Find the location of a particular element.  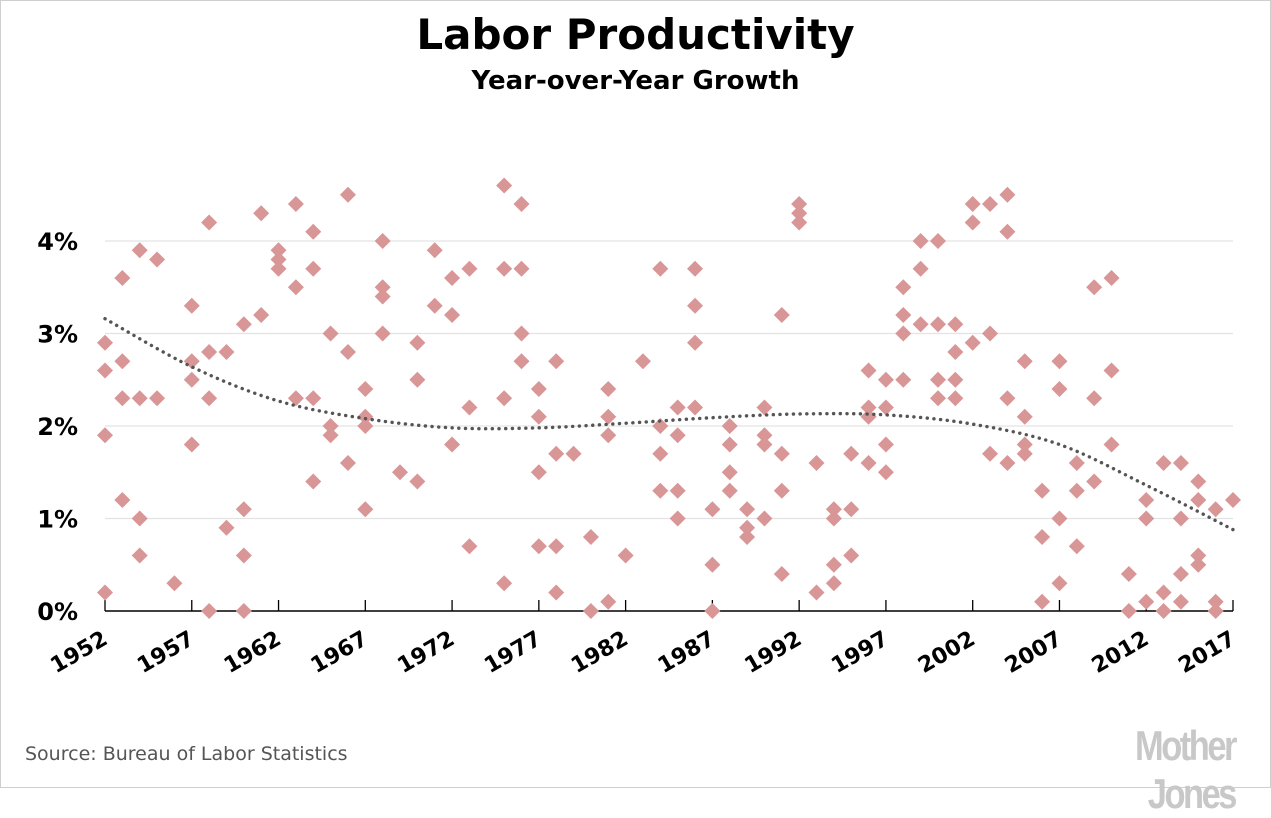

x-tick-label: 1987 is located at coordinates (687, 653).